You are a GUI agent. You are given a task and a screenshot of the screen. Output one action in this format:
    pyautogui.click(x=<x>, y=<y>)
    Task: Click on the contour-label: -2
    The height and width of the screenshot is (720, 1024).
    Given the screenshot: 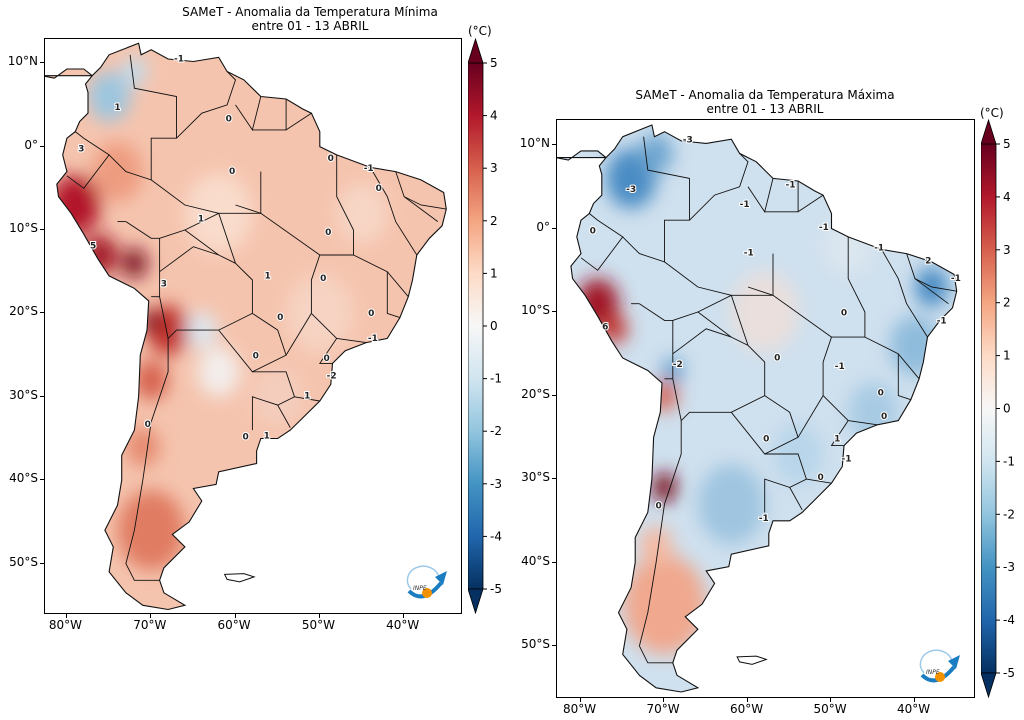 What is the action you would take?
    pyautogui.click(x=332, y=376)
    